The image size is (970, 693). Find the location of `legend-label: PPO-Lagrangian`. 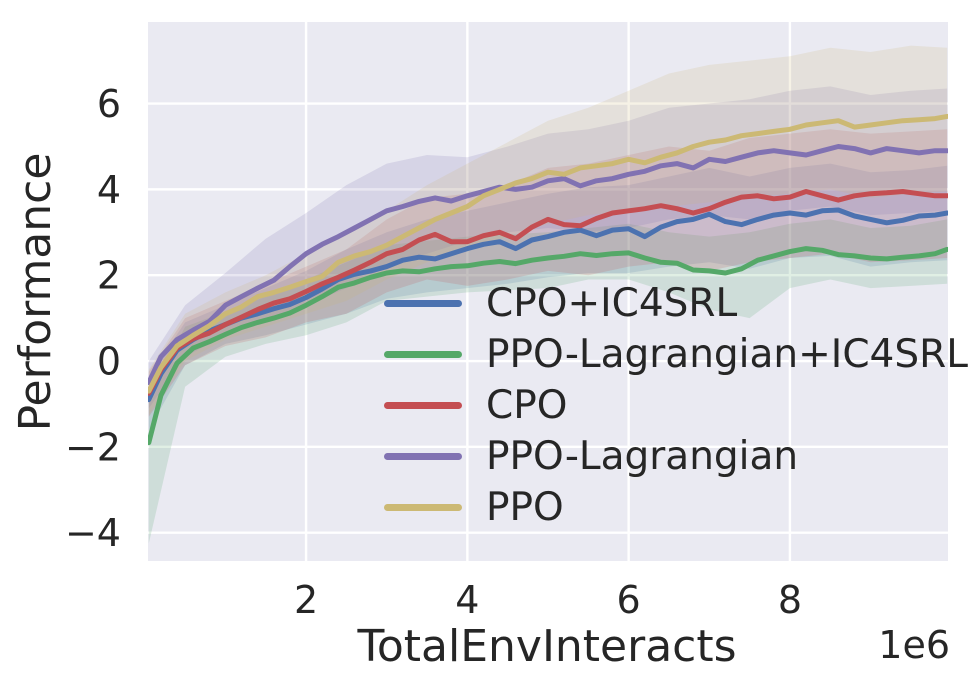

legend-label: PPO-Lagrangian is located at coordinates (642, 456).